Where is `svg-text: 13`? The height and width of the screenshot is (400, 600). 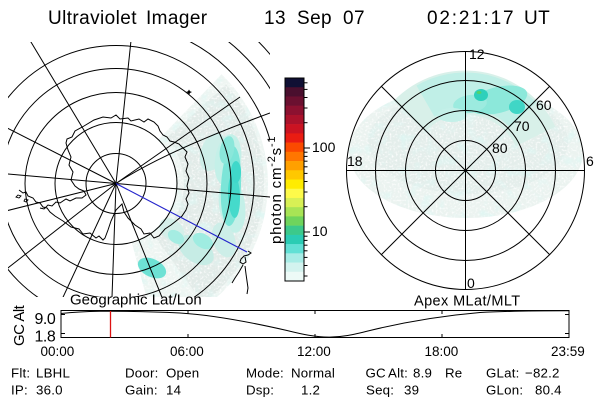 svg-text: 13 is located at coordinates (275, 18).